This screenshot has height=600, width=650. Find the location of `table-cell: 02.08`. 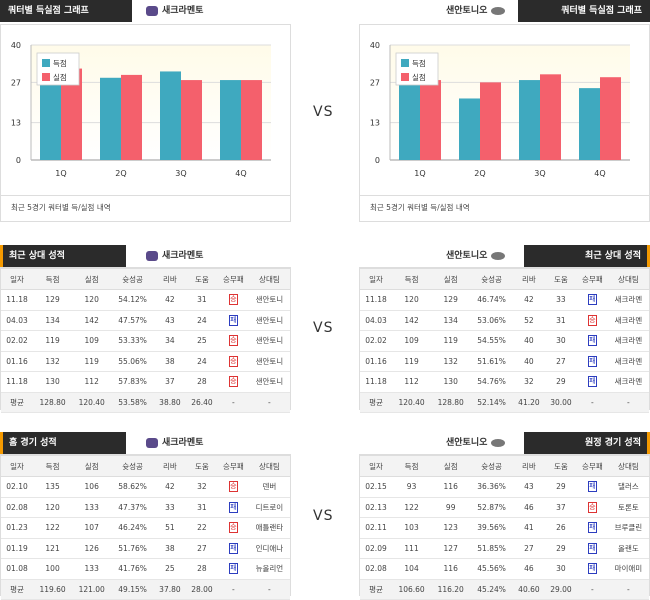

table-cell: 02.08 is located at coordinates (376, 569).